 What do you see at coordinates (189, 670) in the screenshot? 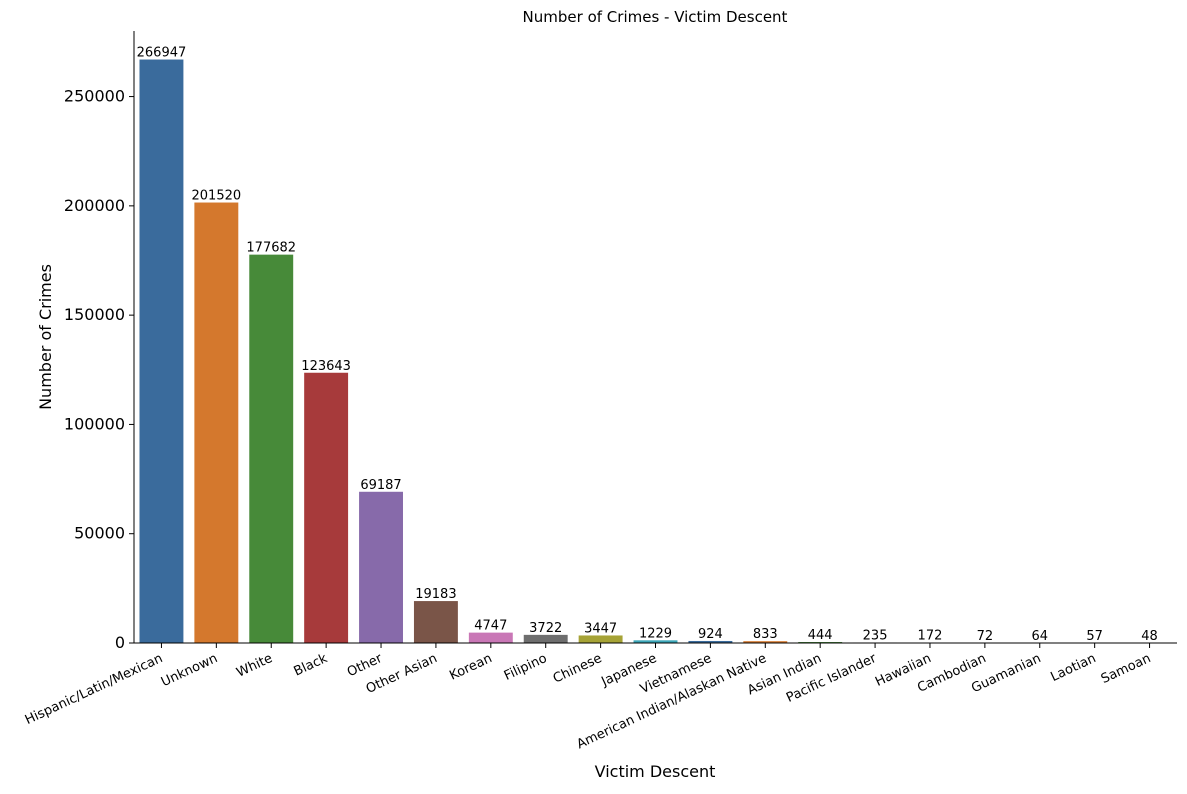
I see `x-tick-label: Unknown` at bounding box center [189, 670].